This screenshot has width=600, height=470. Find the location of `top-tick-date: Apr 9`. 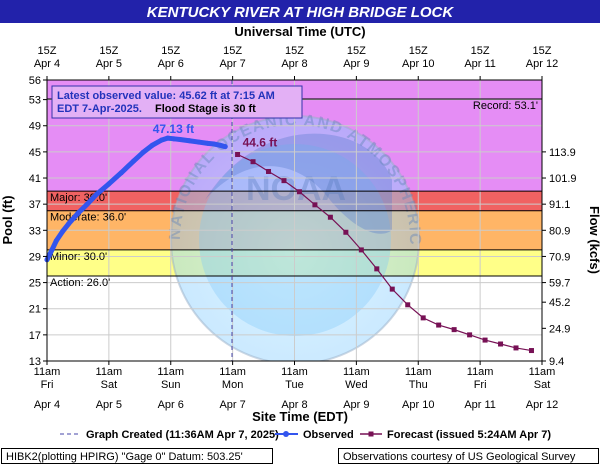

top-tick-date: Apr 9 is located at coordinates (356, 64).